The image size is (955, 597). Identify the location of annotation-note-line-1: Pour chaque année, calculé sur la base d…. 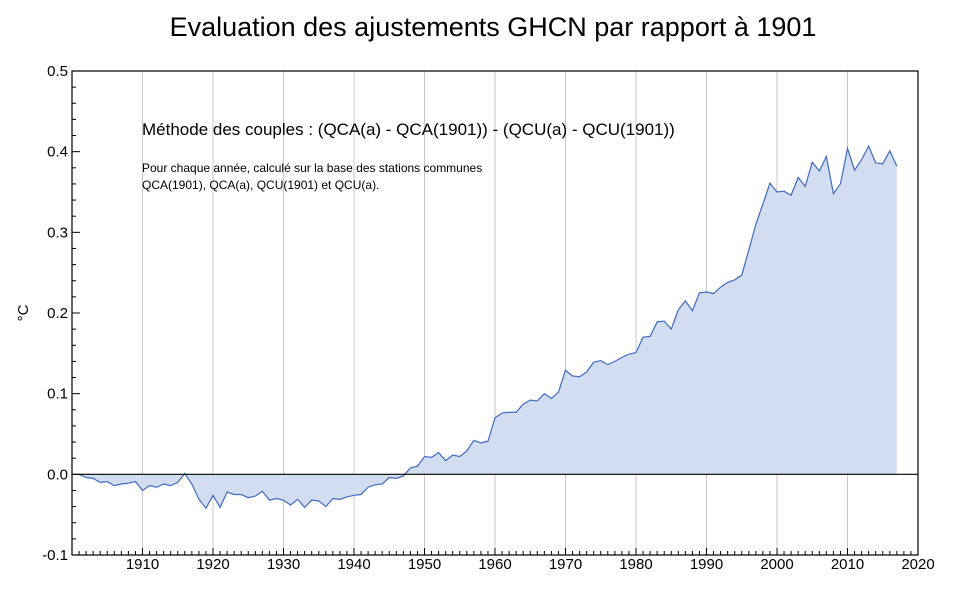
(312, 168).